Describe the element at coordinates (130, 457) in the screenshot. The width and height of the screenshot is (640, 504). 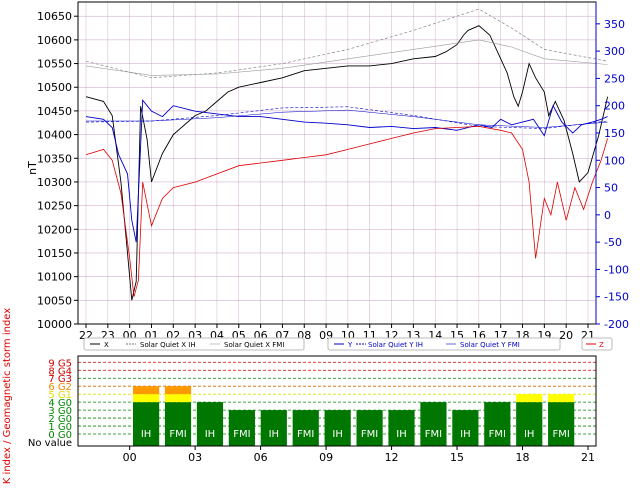
I see `k-x-tick-label: 00` at that location.